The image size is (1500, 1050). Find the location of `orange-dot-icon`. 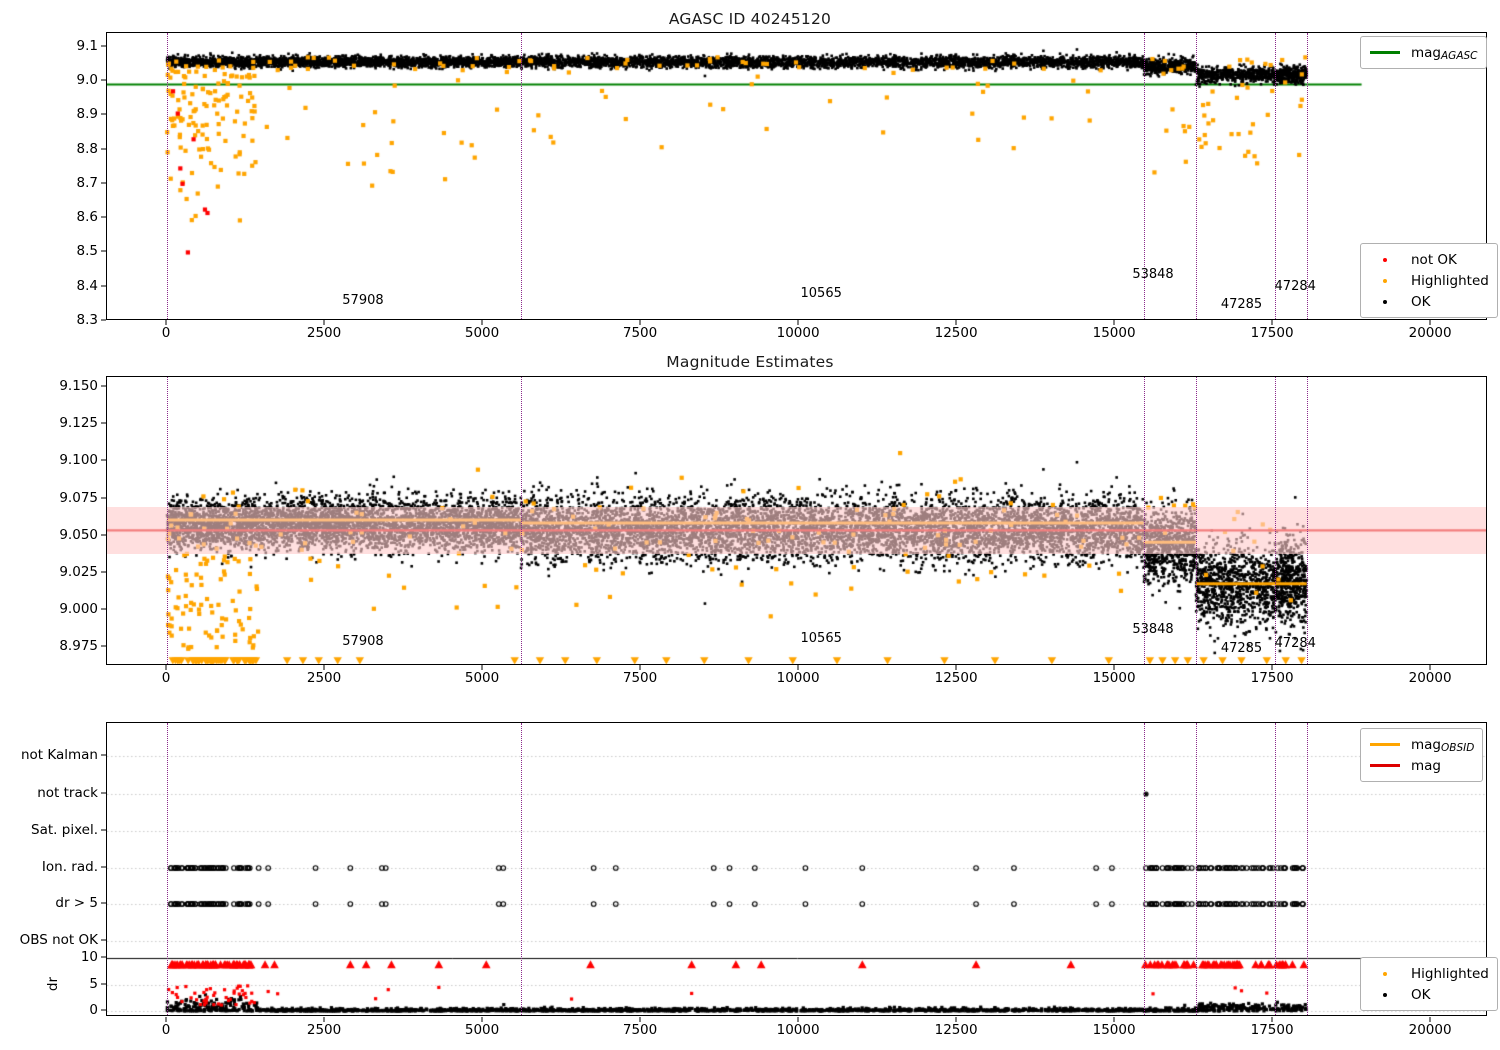

orange-dot-icon is located at coordinates (1385, 973).